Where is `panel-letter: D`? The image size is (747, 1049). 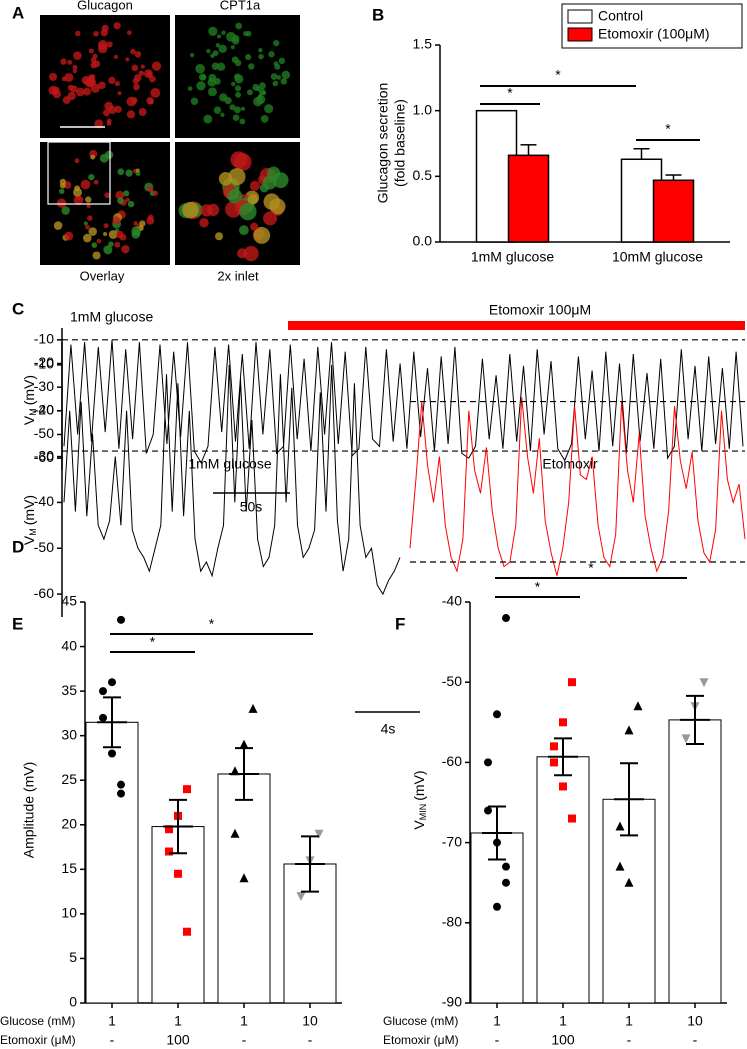 panel-letter: D is located at coordinates (18, 546).